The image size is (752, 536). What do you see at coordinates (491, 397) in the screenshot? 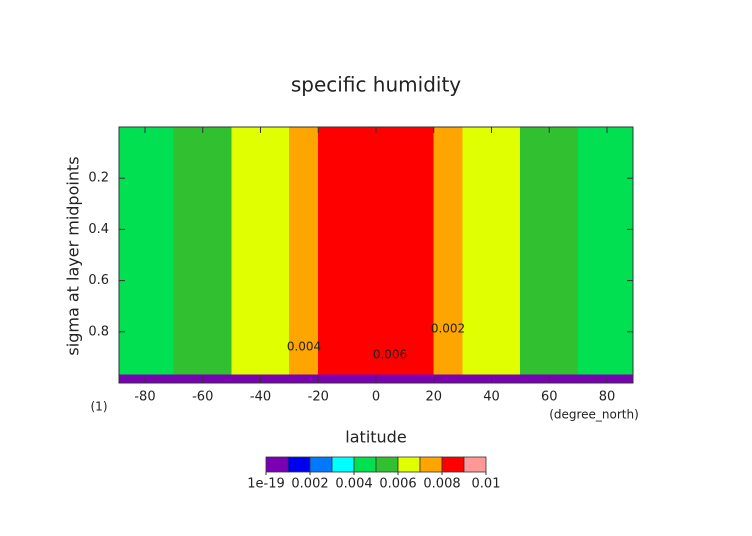
I see `x-tick-label: 40` at bounding box center [491, 397].